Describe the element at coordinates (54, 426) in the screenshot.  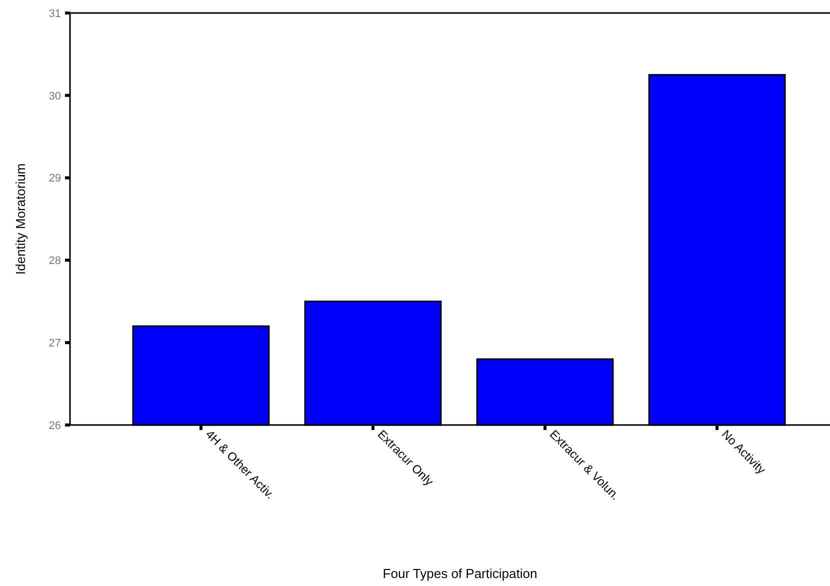
I see `y-tick-label: 26` at that location.